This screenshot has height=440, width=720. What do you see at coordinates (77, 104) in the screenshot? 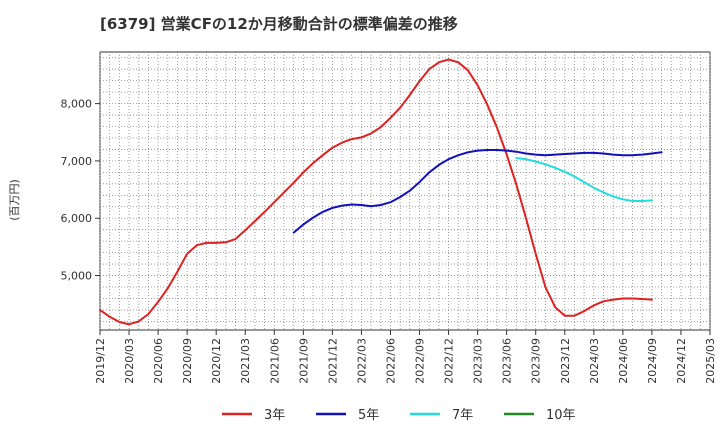
I see `y-tick-label: 8,000` at bounding box center [77, 104].